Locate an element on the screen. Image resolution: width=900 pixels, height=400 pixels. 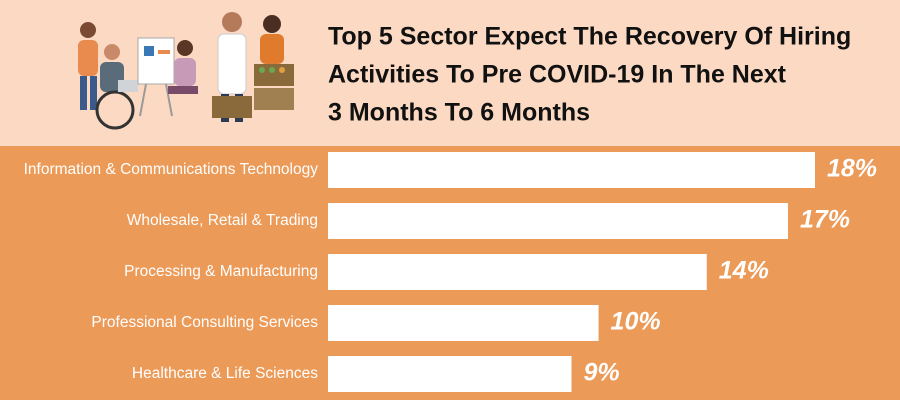
value-label: 18% is located at coordinates (852, 169).